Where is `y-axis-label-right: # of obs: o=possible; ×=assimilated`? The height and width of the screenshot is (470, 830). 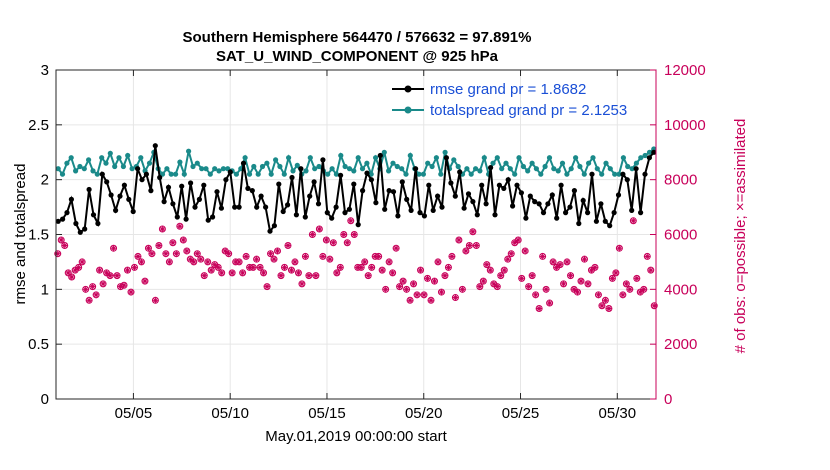 y-axis-label-right: # of obs: o=possible; ×=assimilated is located at coordinates (740, 236).